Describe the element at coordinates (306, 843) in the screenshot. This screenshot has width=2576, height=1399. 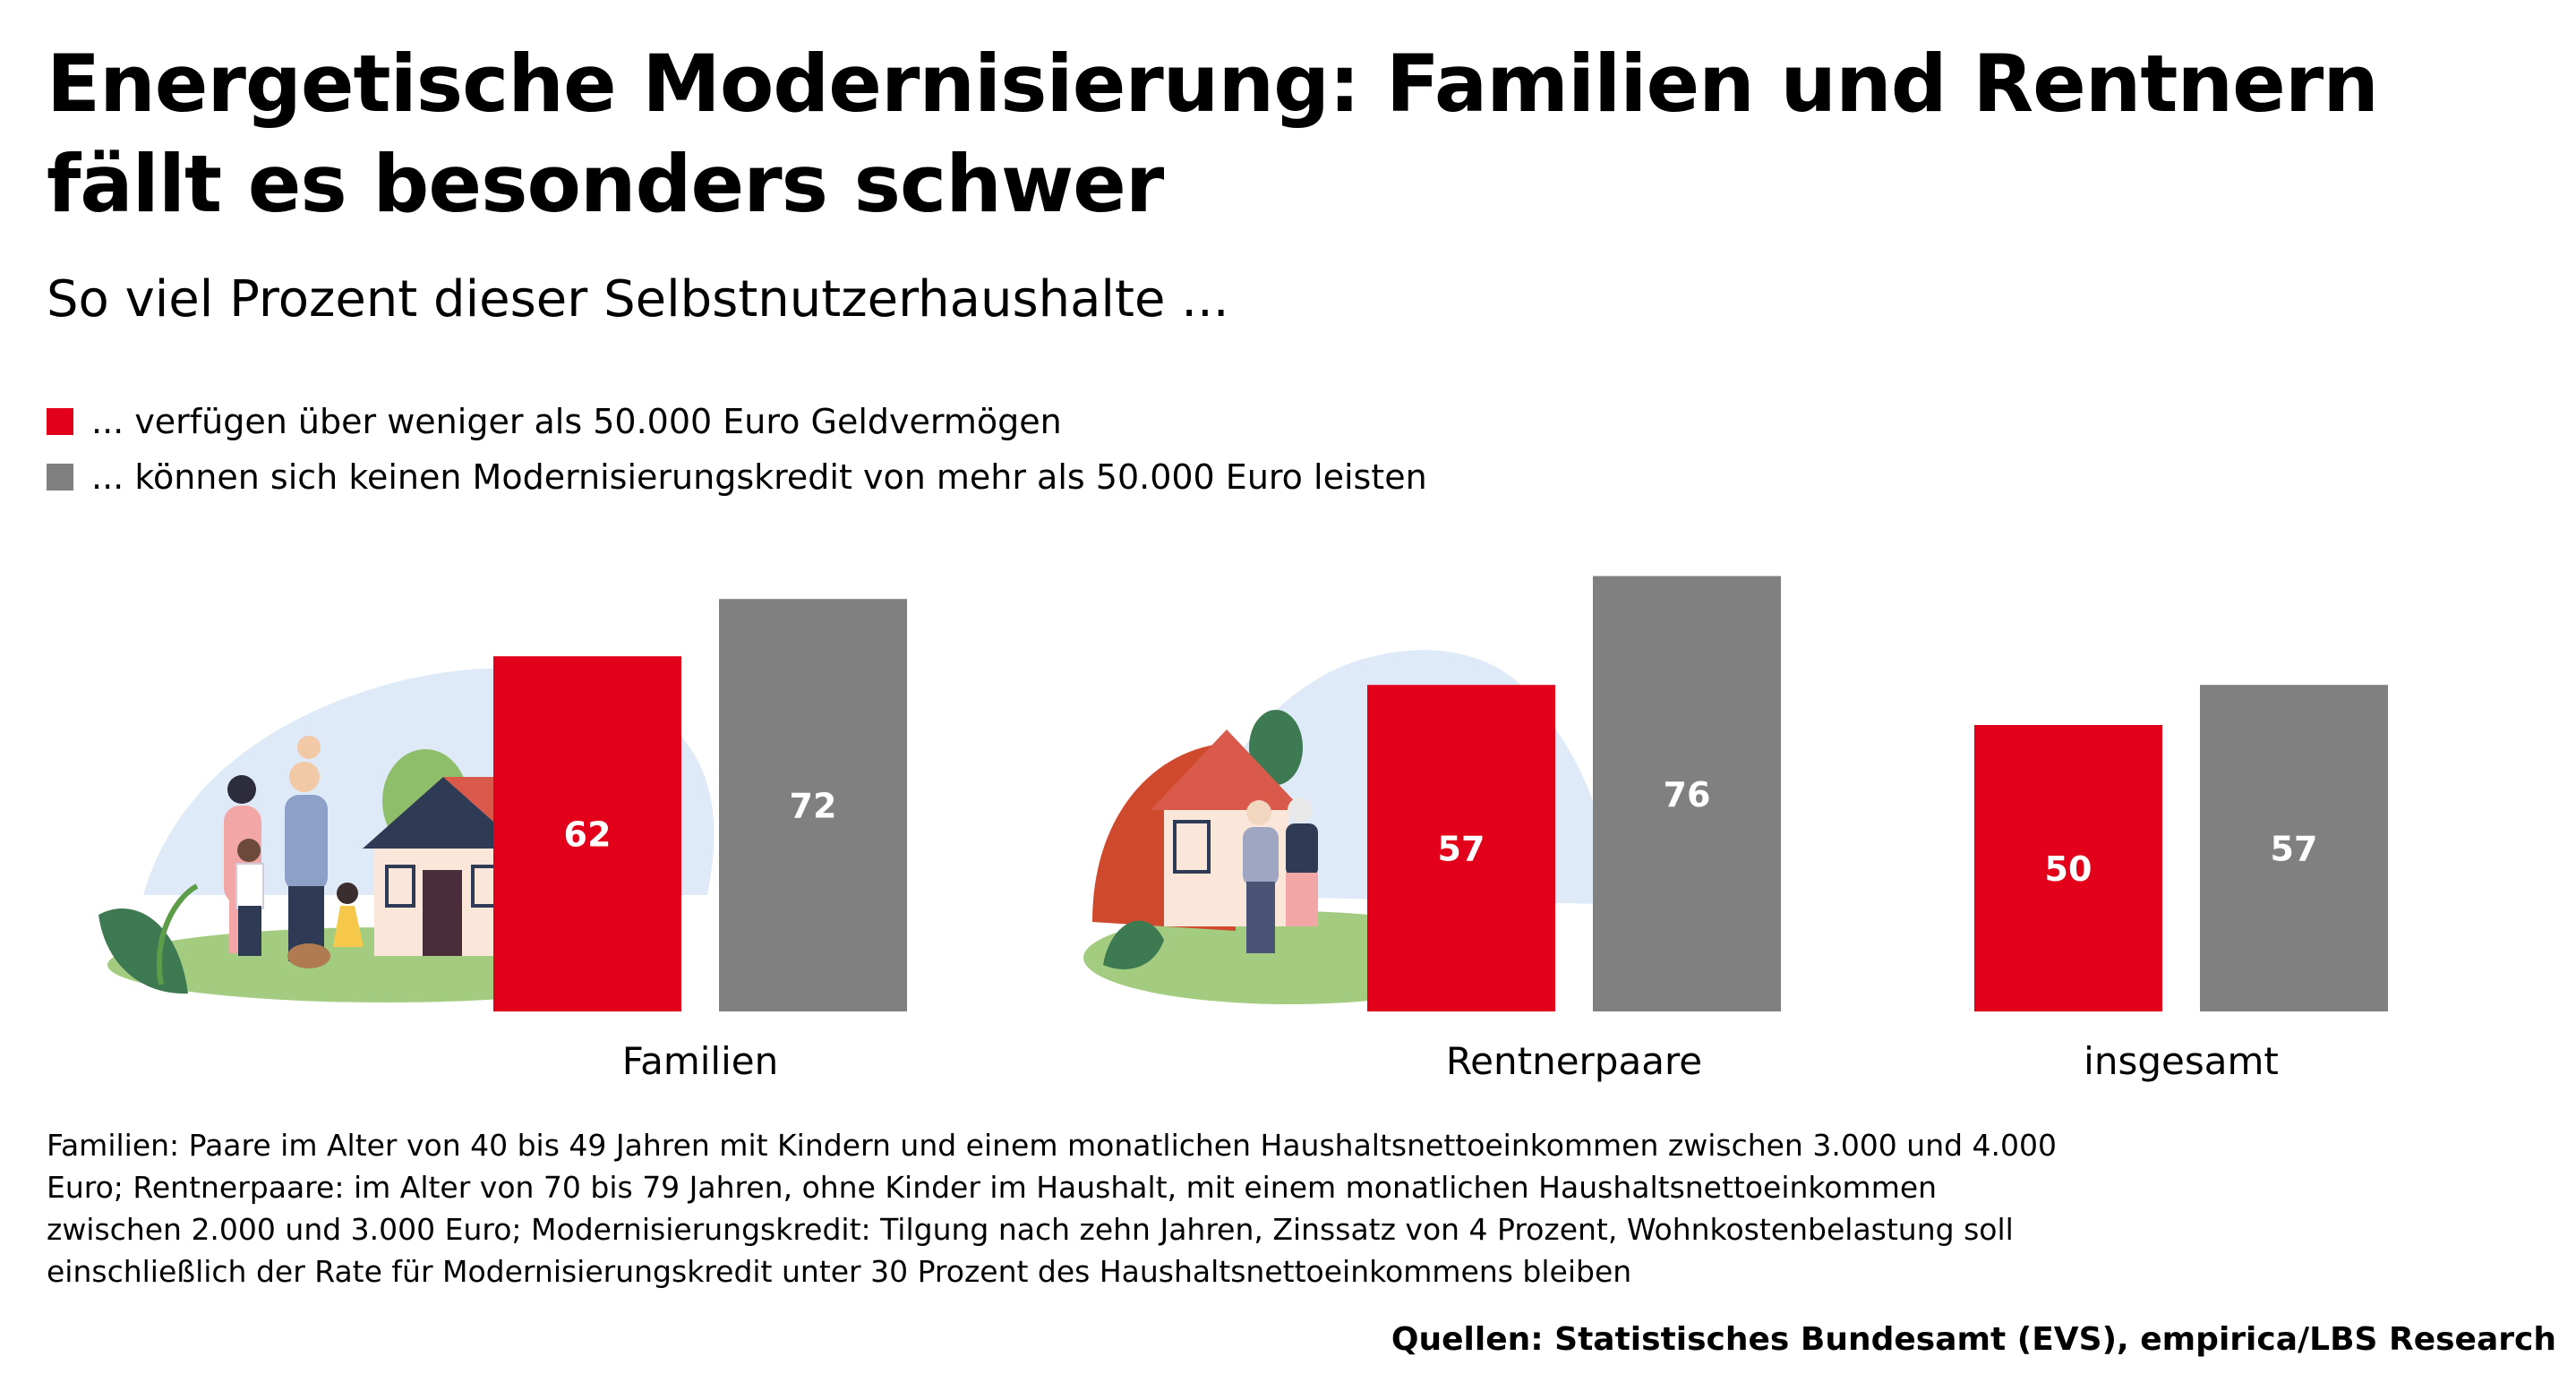
I see `person-father` at that location.